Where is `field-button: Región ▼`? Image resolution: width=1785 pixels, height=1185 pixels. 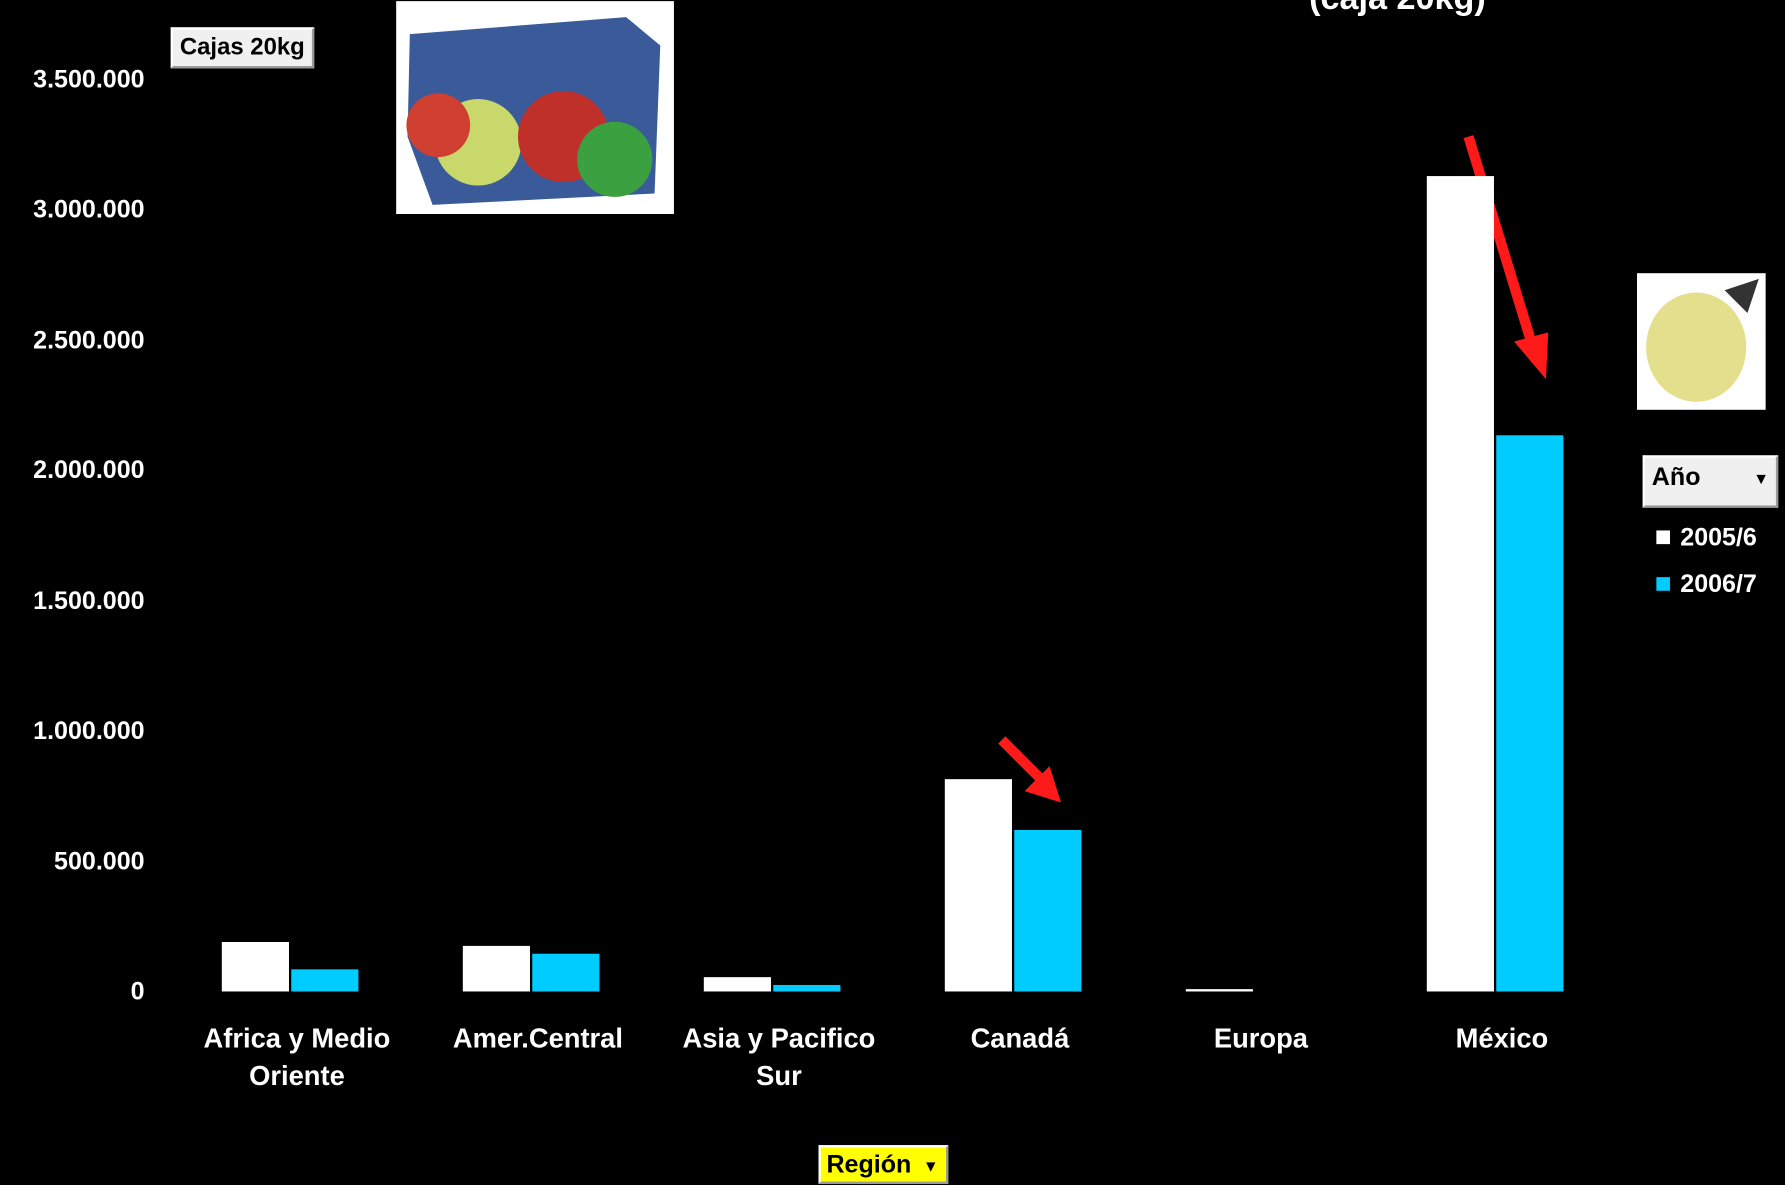
field-button: Región ▼ is located at coordinates (883, 1164).